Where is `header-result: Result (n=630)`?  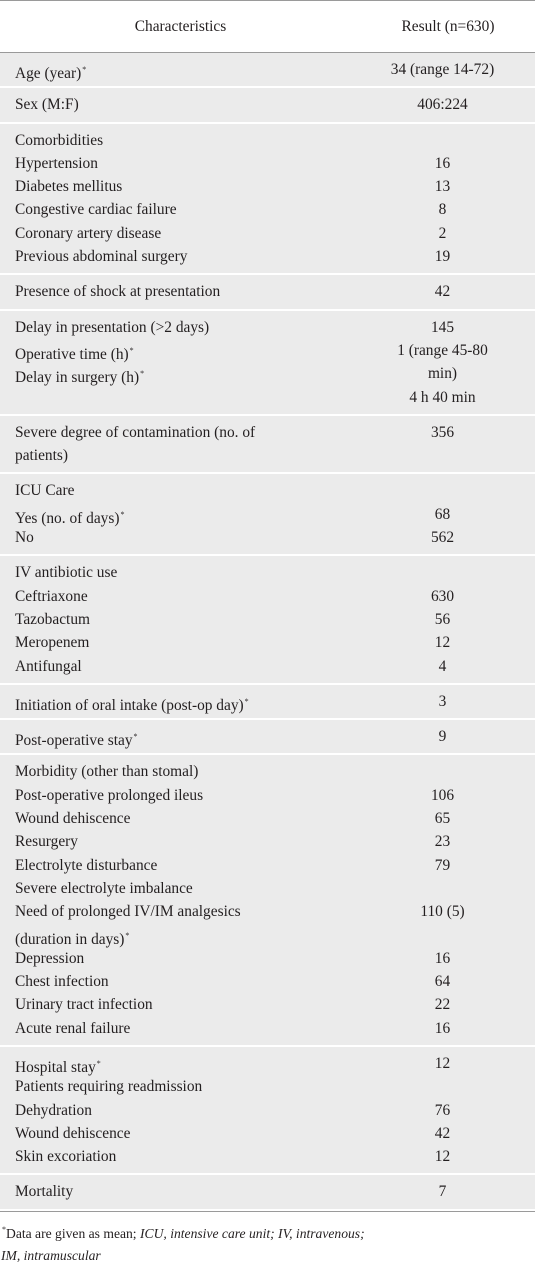 header-result: Result (n=630) is located at coordinates (448, 26).